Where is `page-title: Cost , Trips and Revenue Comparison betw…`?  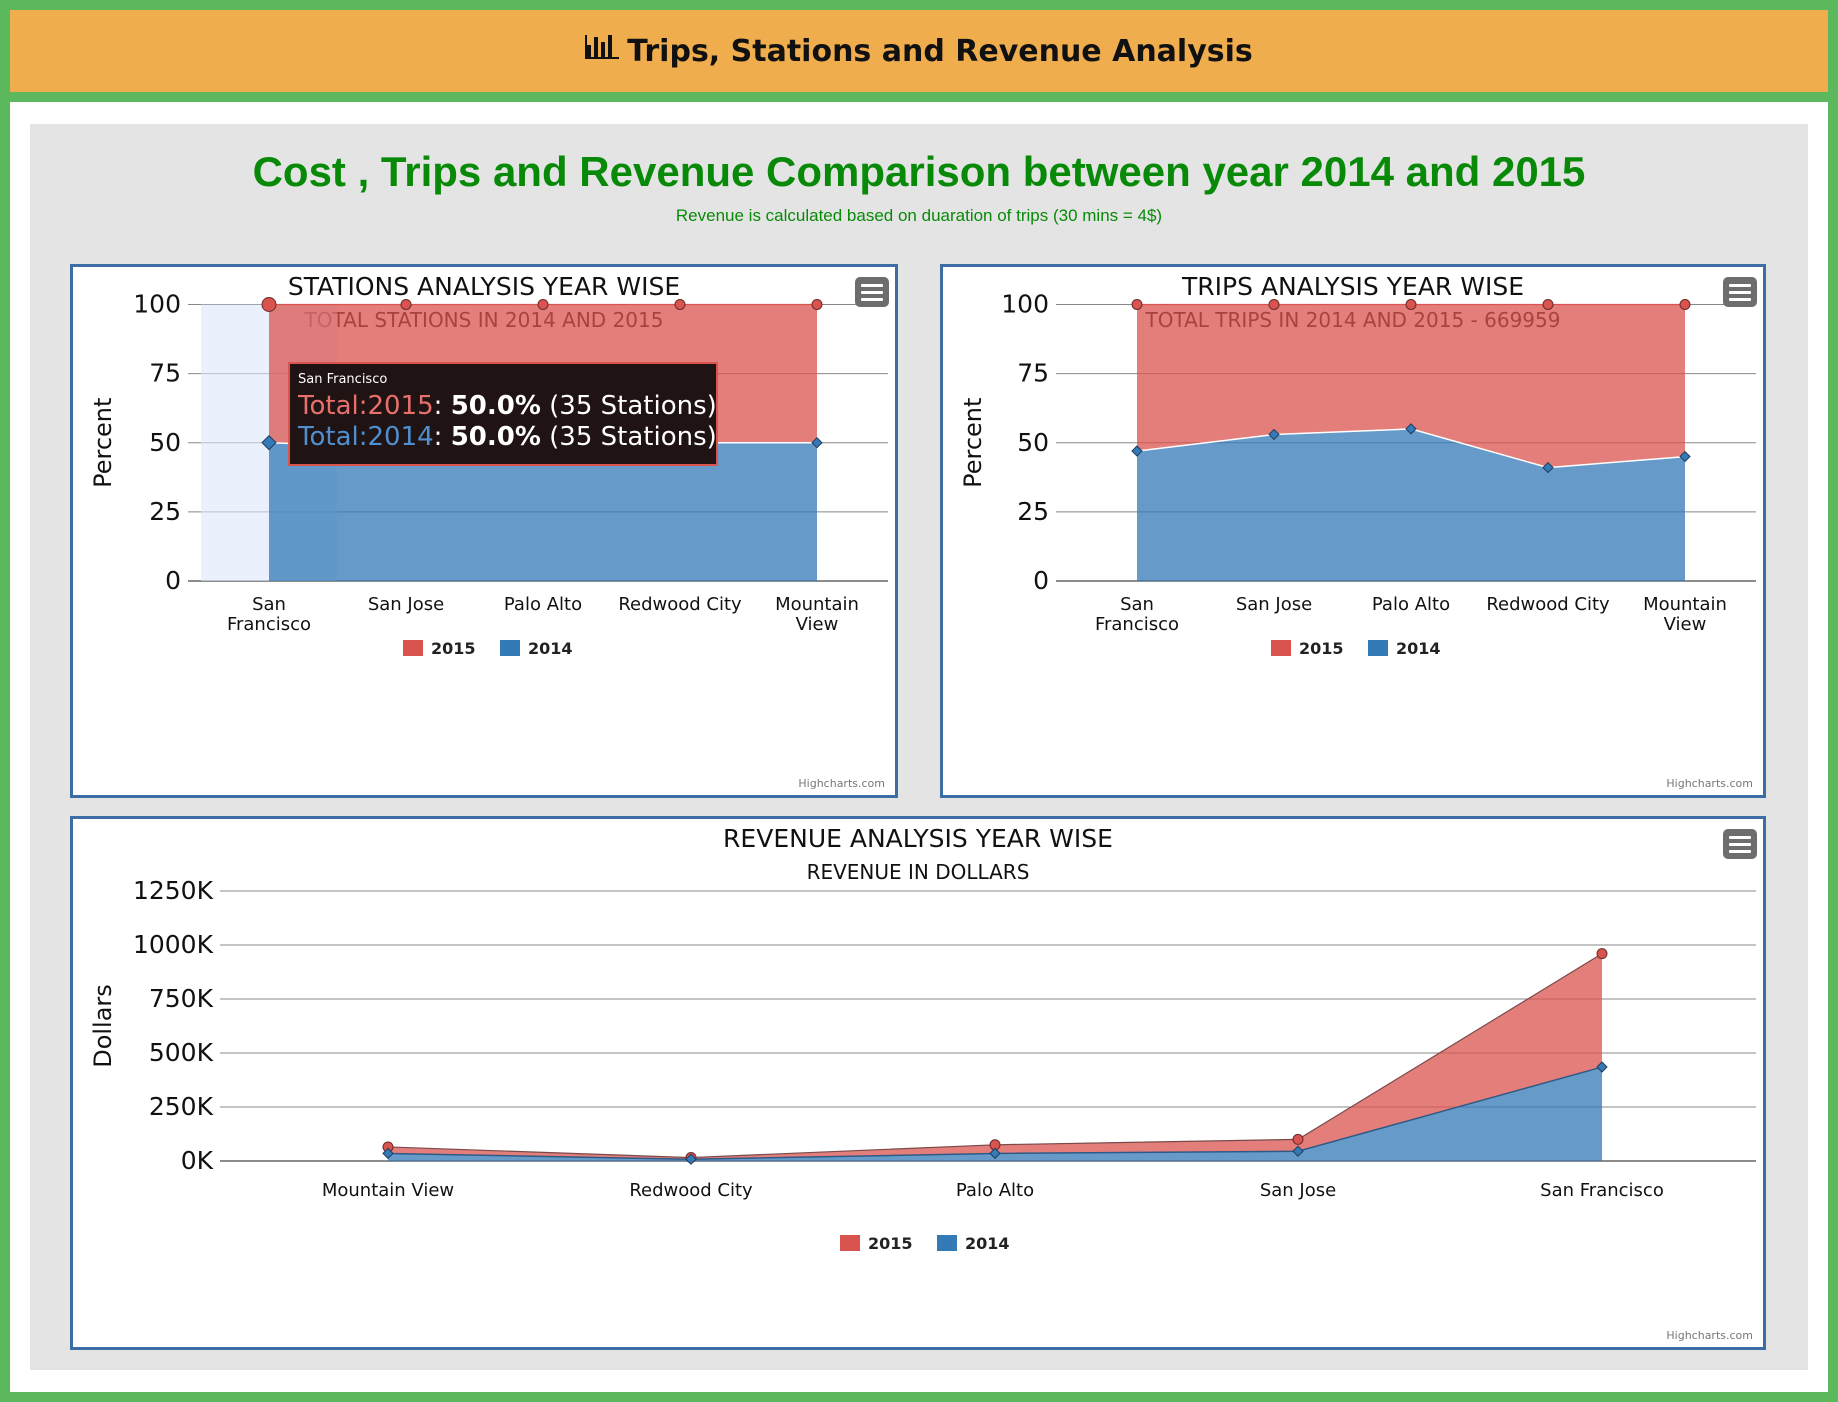 page-title: Cost , Trips and Revenue Comparison betw… is located at coordinates (919, 171).